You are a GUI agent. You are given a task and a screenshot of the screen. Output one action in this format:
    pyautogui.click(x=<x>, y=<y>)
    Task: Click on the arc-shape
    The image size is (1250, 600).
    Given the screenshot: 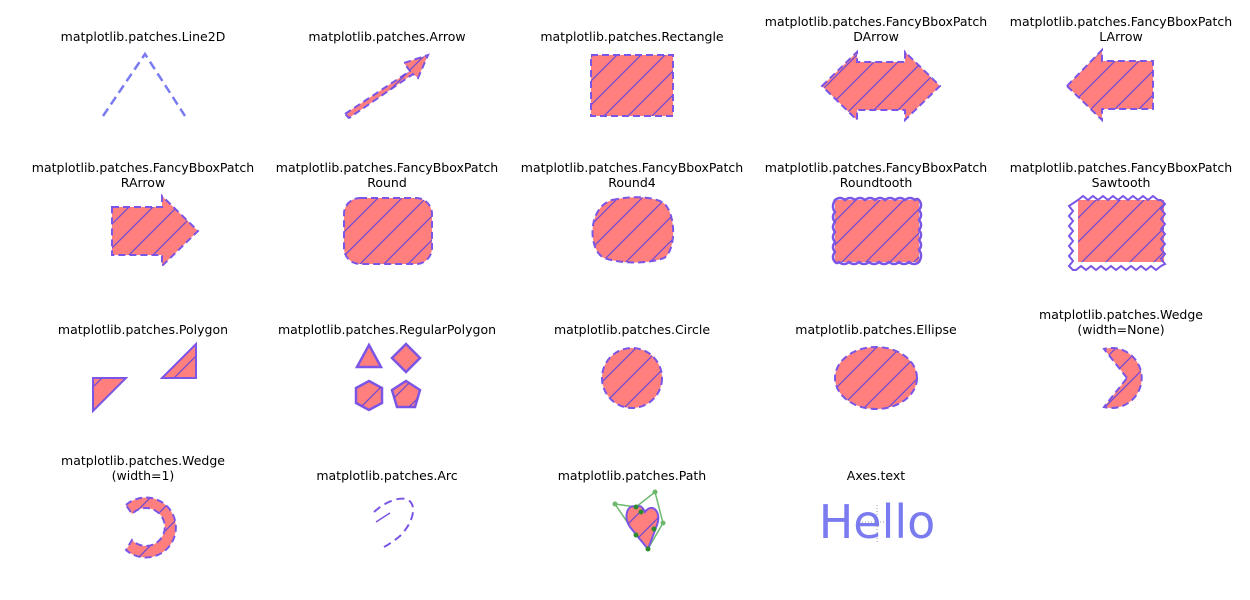 What is the action you would take?
    pyautogui.click(x=394, y=522)
    